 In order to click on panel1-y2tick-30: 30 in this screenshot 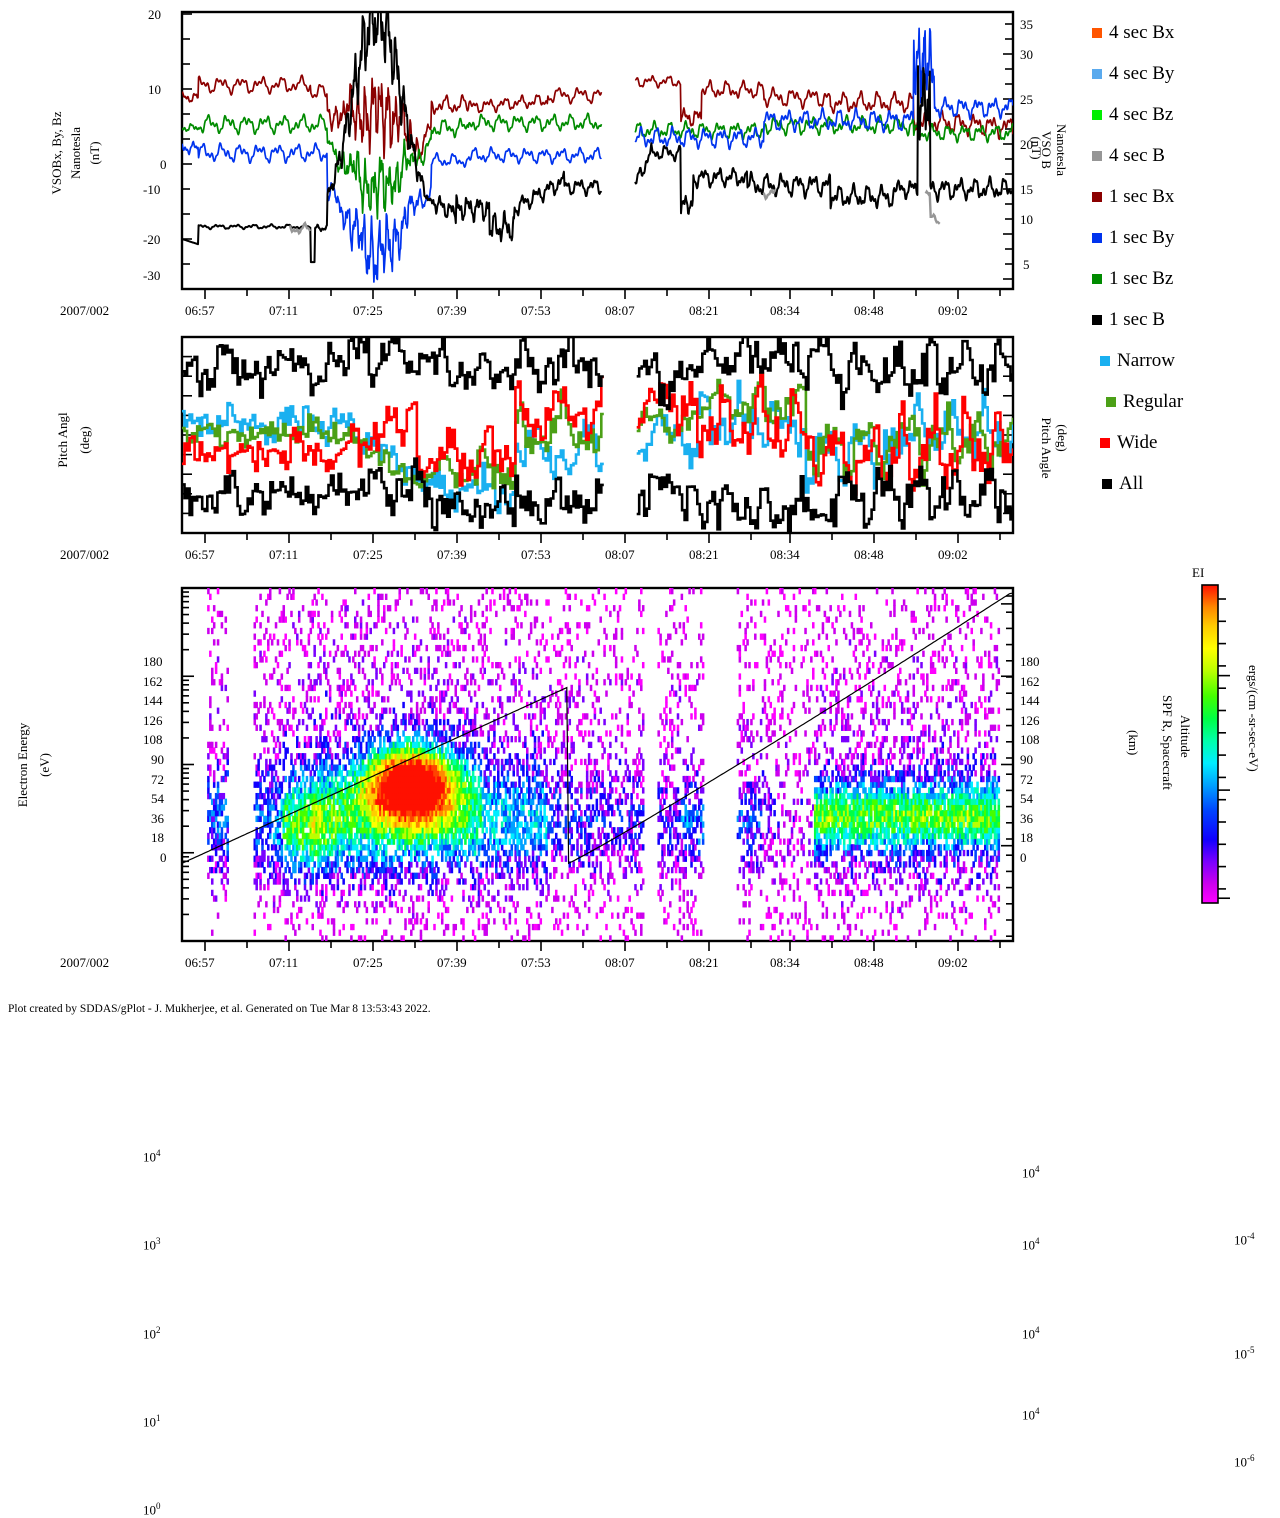, I will do `click(1026, 55)`.